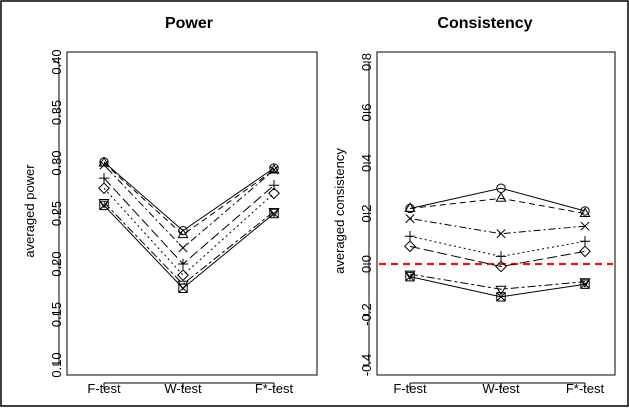 The width and height of the screenshot is (629, 412). I want to click on series-point-triangle, so click(500, 197).